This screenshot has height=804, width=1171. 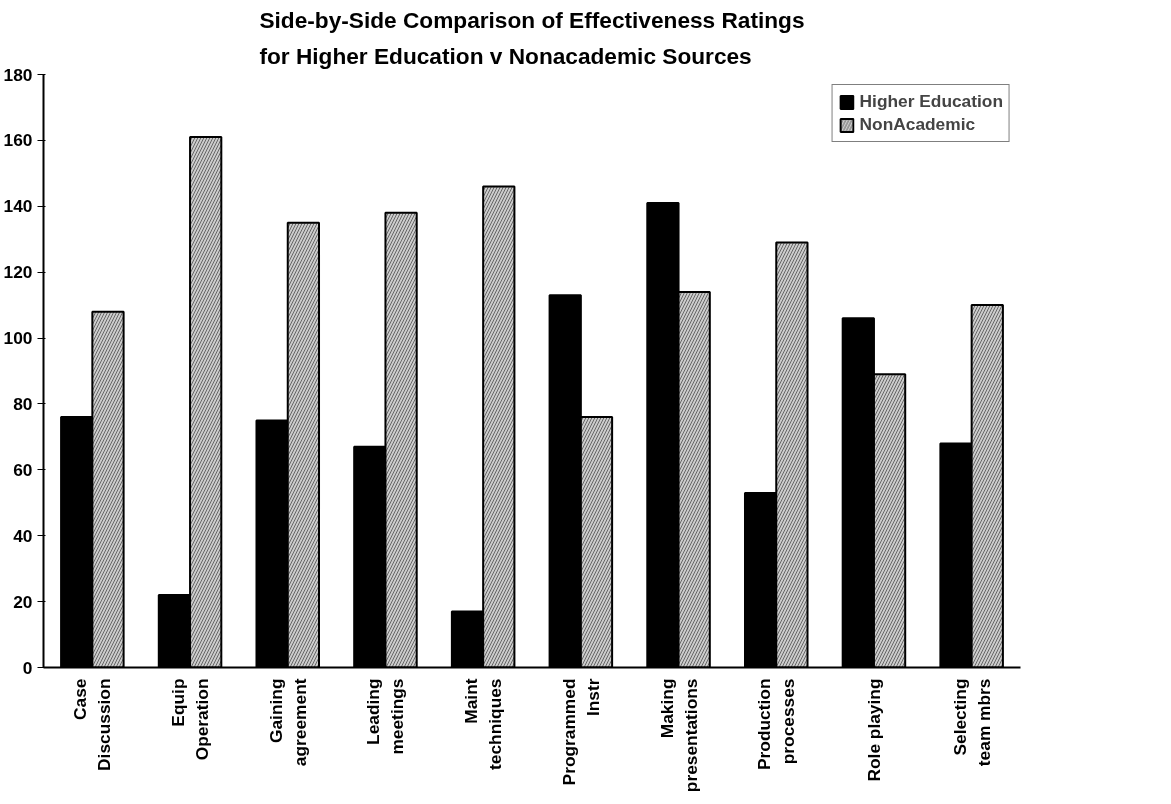 What do you see at coordinates (971, 722) in the screenshot?
I see `x-tick-label: Selecting team mbrs` at bounding box center [971, 722].